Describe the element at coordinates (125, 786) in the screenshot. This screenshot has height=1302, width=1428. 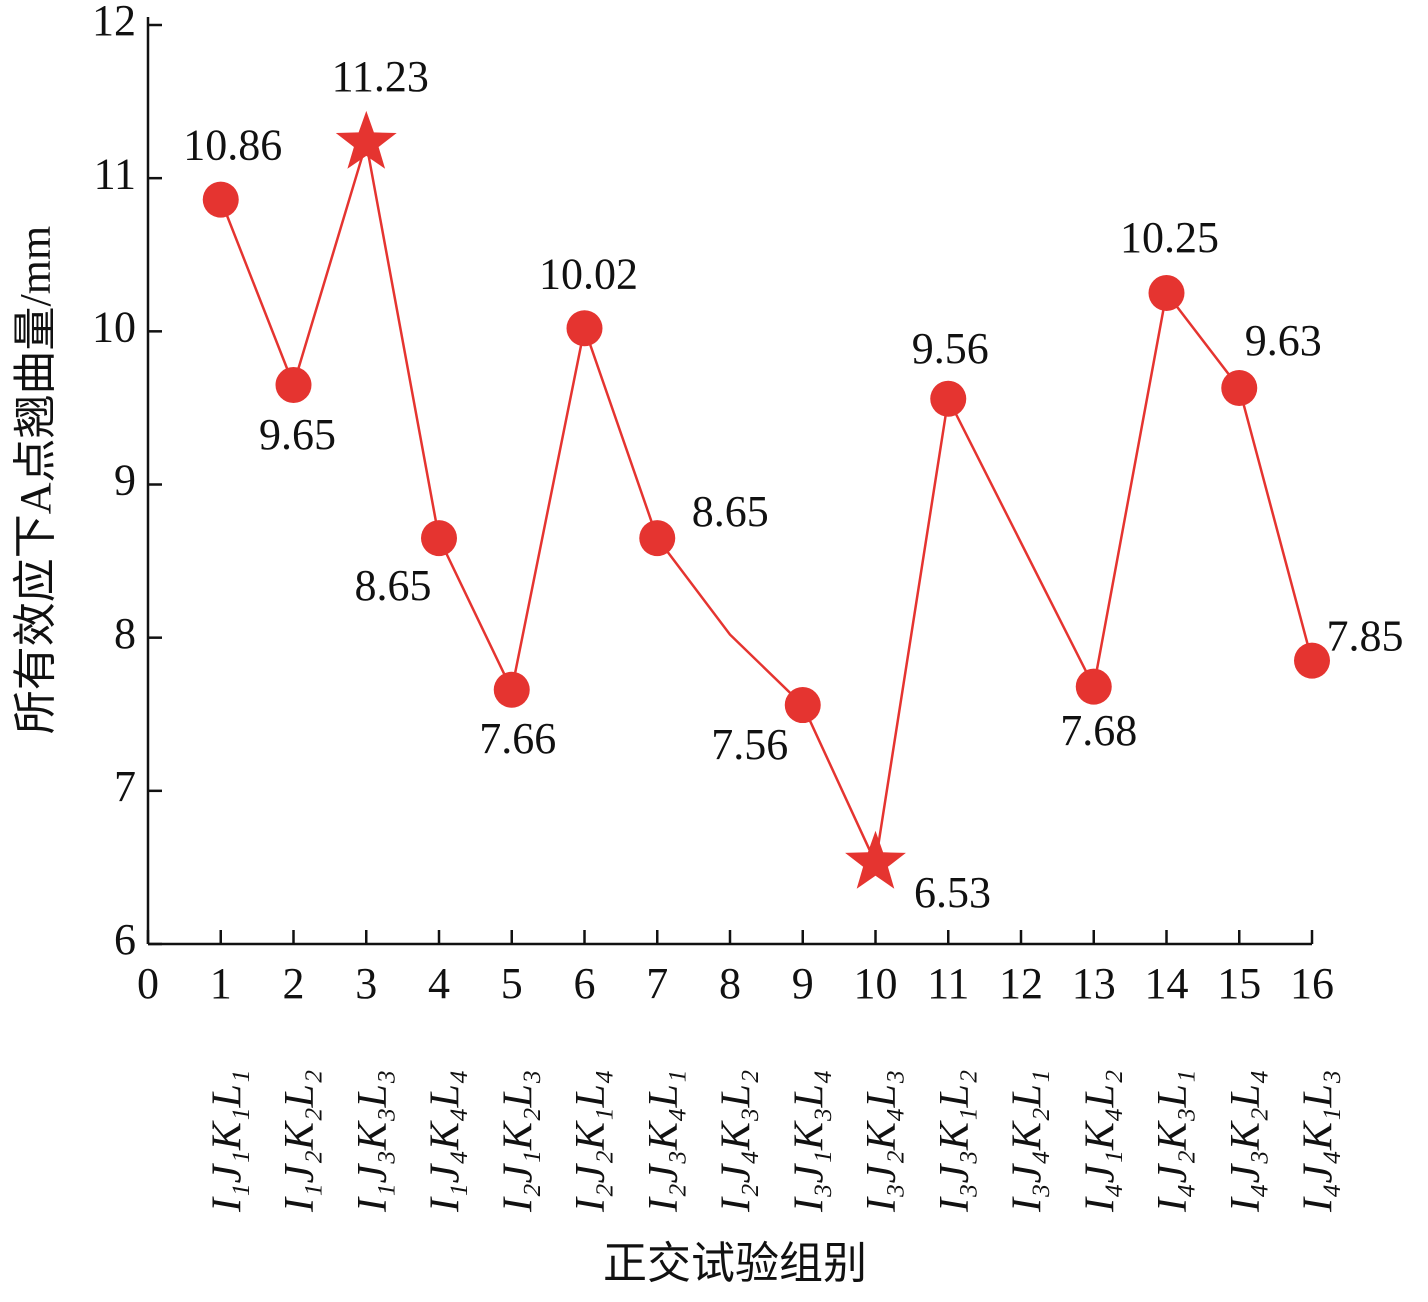
I see `y-tick-label: 7` at that location.